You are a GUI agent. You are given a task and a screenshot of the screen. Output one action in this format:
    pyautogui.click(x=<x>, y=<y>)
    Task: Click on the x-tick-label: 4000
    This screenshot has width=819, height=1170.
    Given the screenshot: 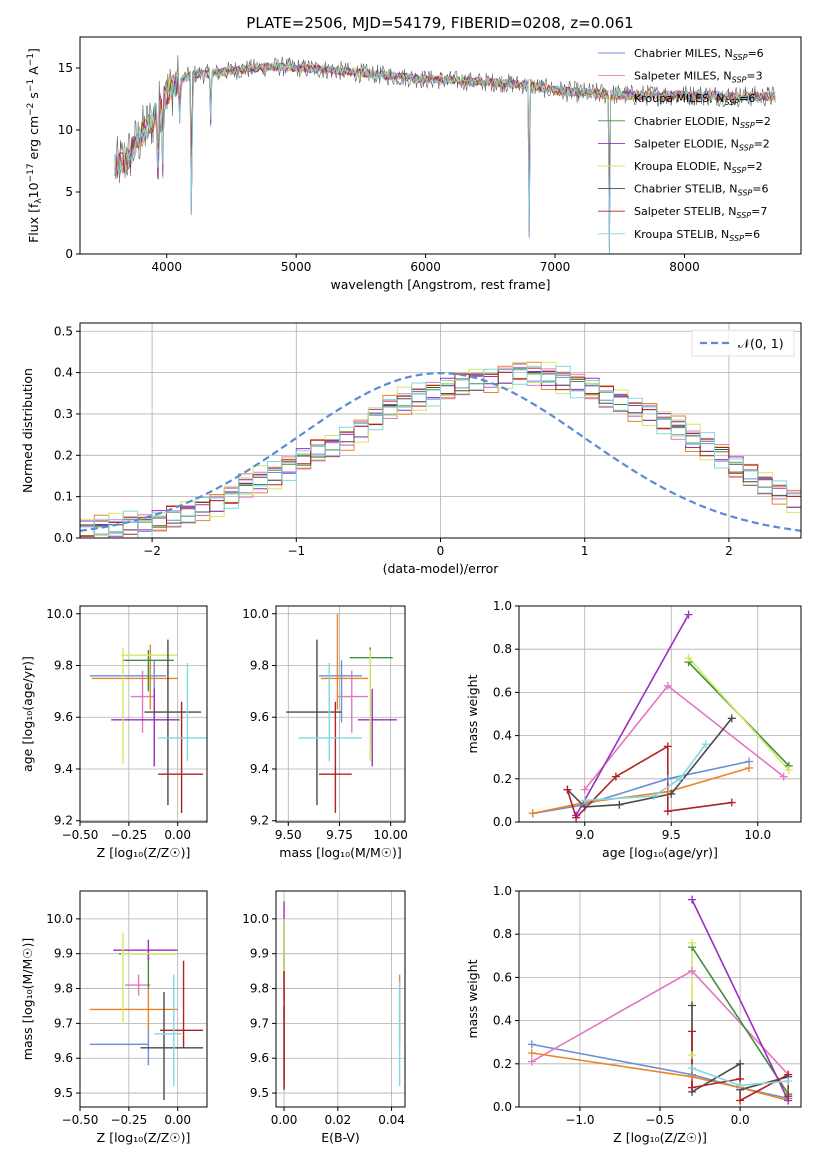 What is the action you would take?
    pyautogui.click(x=166, y=267)
    